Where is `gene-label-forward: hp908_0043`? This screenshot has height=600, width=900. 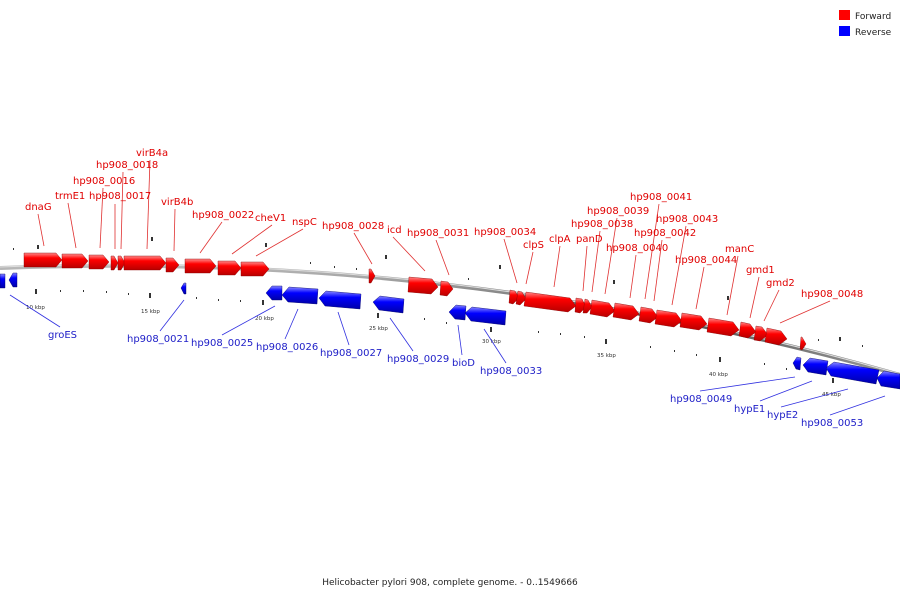
gene-label-forward: hp908_0043 is located at coordinates (687, 219).